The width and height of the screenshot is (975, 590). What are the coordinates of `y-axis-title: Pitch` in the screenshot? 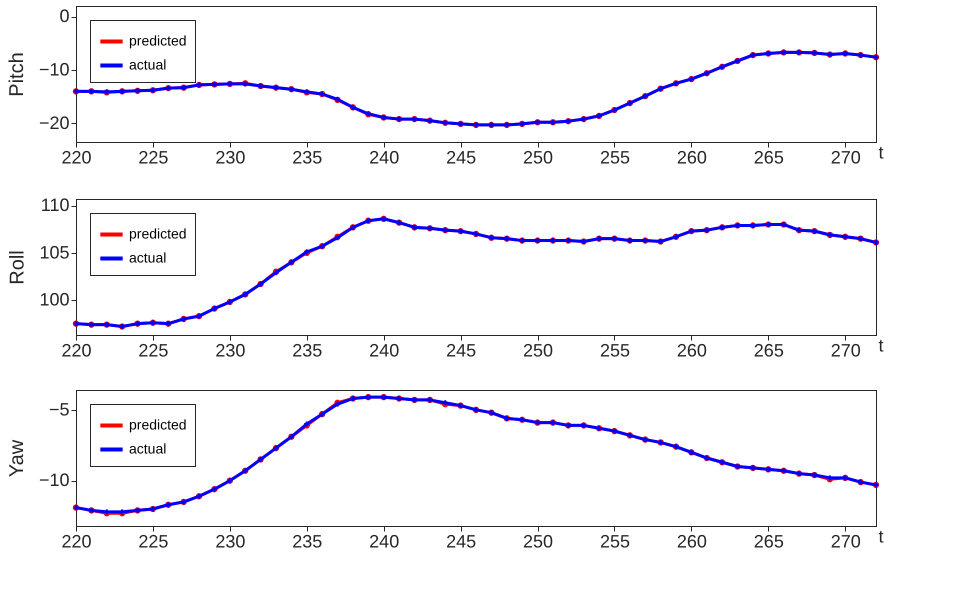 It's located at (17, 74).